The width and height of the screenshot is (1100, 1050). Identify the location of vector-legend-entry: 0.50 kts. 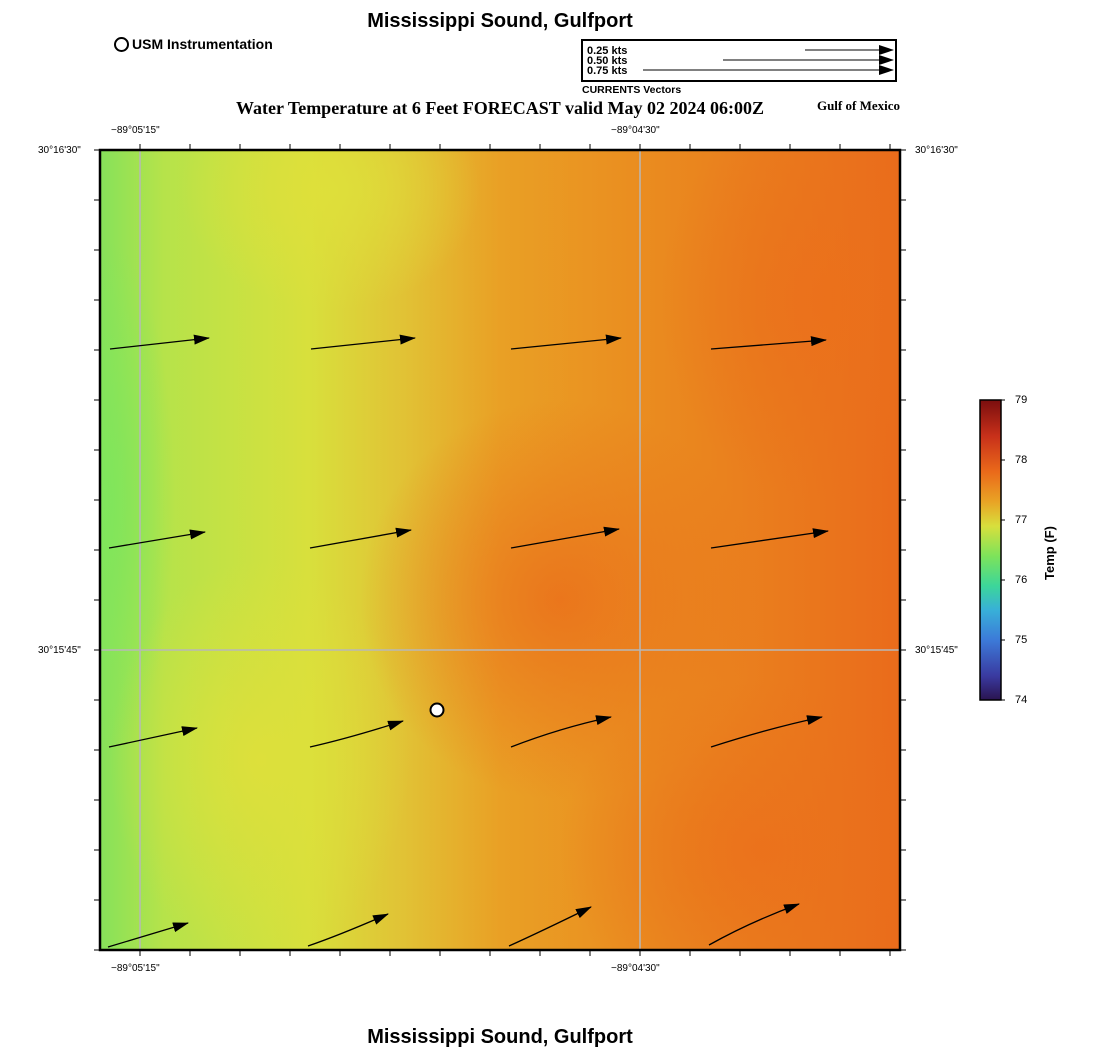
(607, 61).